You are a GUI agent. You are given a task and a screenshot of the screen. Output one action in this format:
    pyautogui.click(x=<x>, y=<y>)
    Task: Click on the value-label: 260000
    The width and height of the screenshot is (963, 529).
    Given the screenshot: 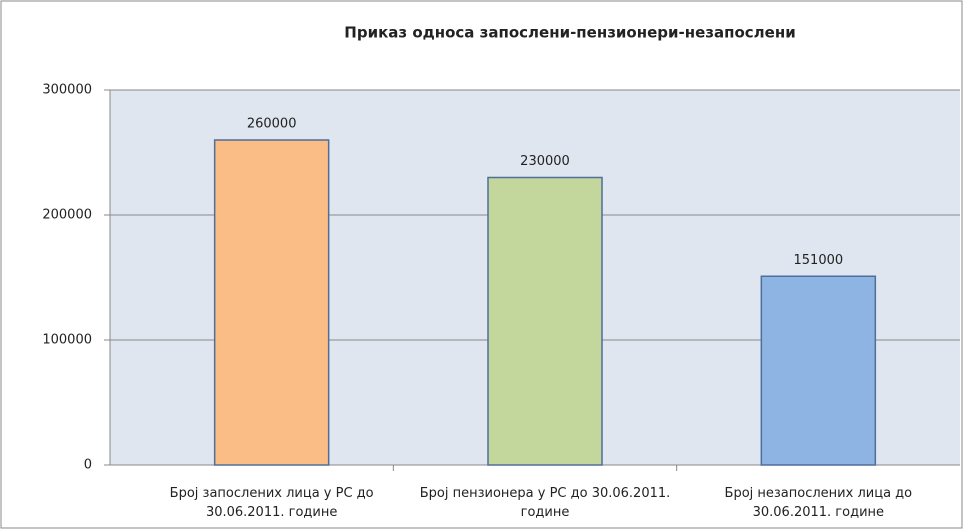 What is the action you would take?
    pyautogui.click(x=272, y=124)
    